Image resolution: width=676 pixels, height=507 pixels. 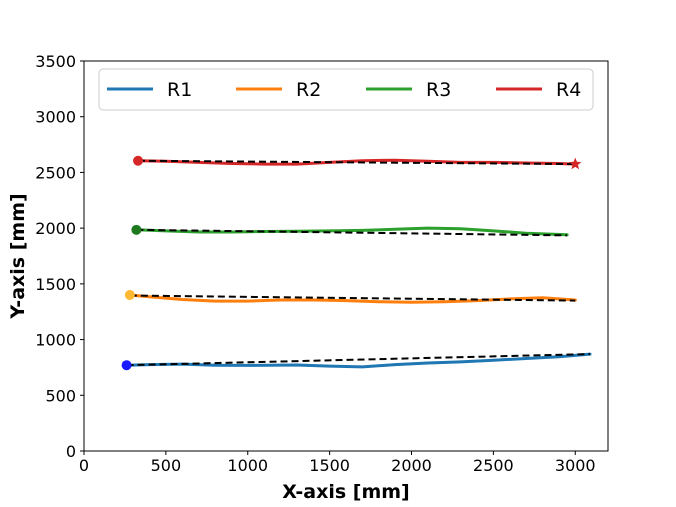 I want to click on reference-line-r2, so click(x=352, y=298).